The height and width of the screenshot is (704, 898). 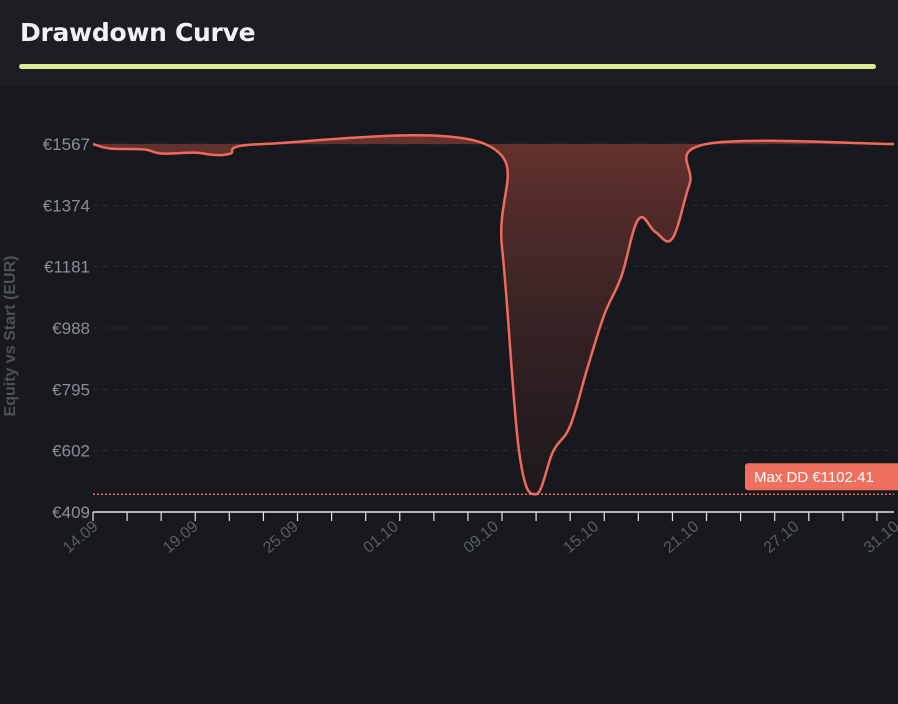 What do you see at coordinates (138, 32) in the screenshot?
I see `page-title: Drawdown Curve` at bounding box center [138, 32].